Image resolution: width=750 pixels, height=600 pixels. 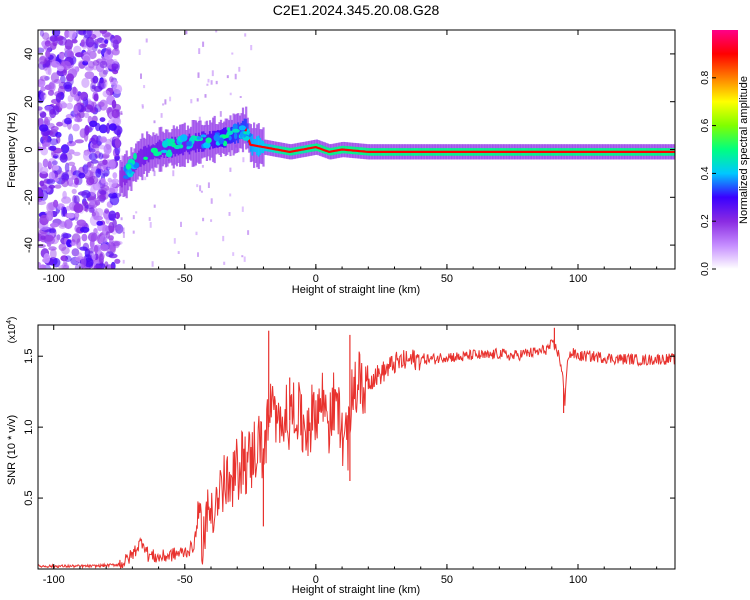 I want to click on chart-title: C2E1.2024.345.20.08.G28, so click(x=356, y=10).